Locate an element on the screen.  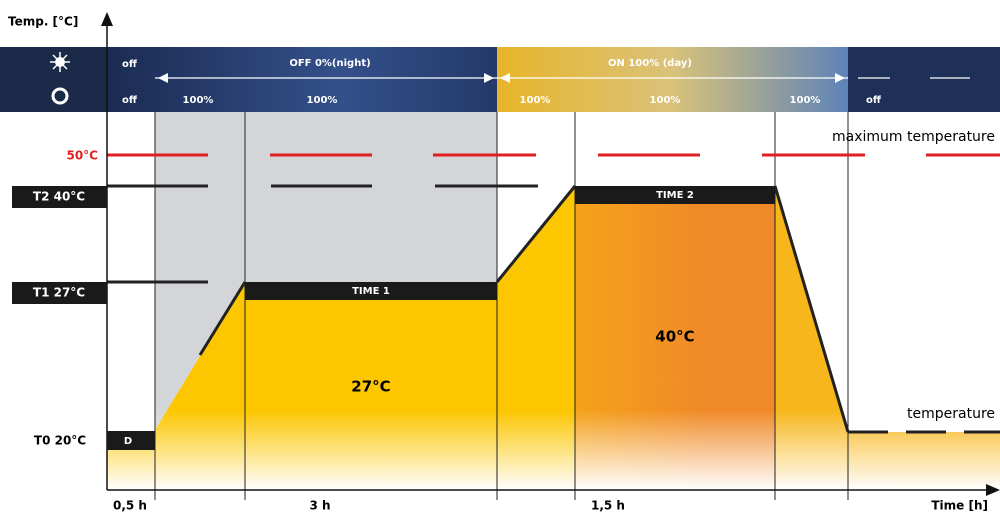
level-label: 50°C is located at coordinates (82, 156).